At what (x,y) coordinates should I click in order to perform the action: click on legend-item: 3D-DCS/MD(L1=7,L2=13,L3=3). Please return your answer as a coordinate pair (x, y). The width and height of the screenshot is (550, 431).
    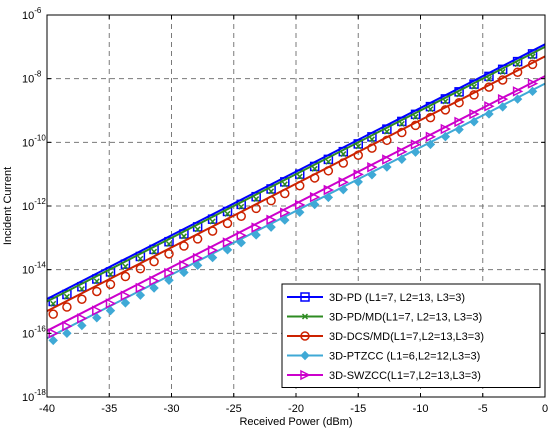
    Looking at the image, I should click on (385, 337).